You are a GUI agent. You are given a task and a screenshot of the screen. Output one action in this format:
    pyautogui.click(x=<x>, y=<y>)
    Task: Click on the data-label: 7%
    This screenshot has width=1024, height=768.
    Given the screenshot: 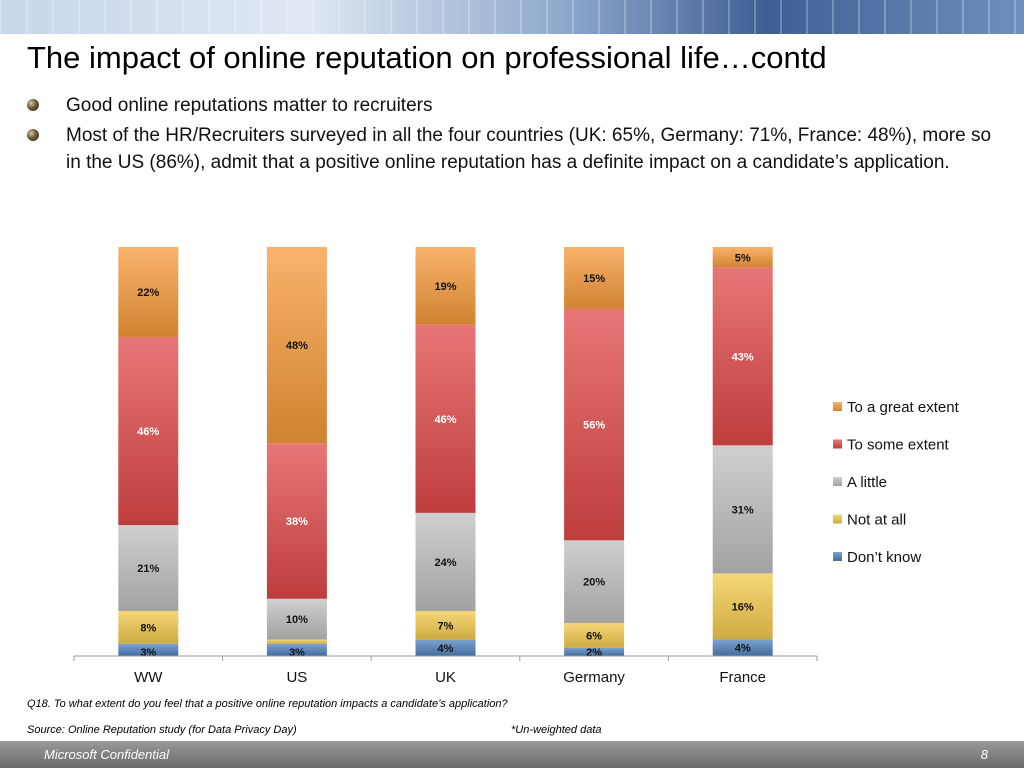 What is the action you would take?
    pyautogui.click(x=446, y=626)
    